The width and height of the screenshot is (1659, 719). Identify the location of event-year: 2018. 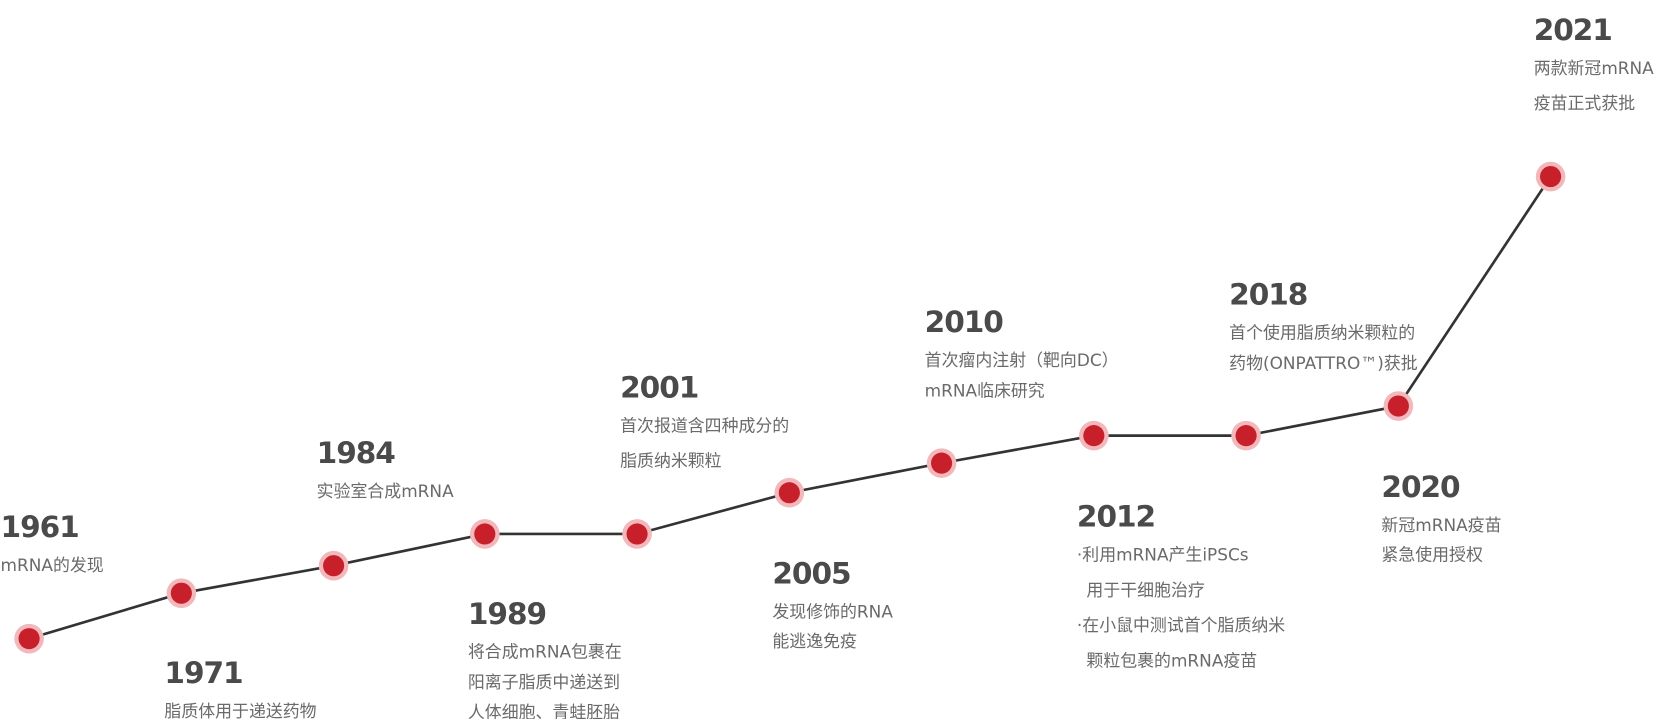
(1268, 295).